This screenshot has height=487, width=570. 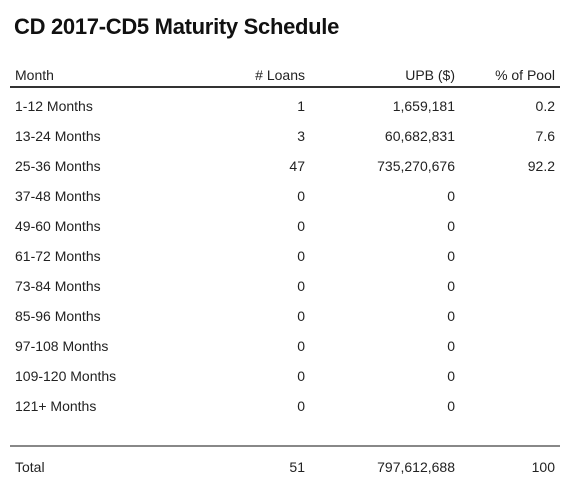 I want to click on loans-cell: 3, so click(x=301, y=136).